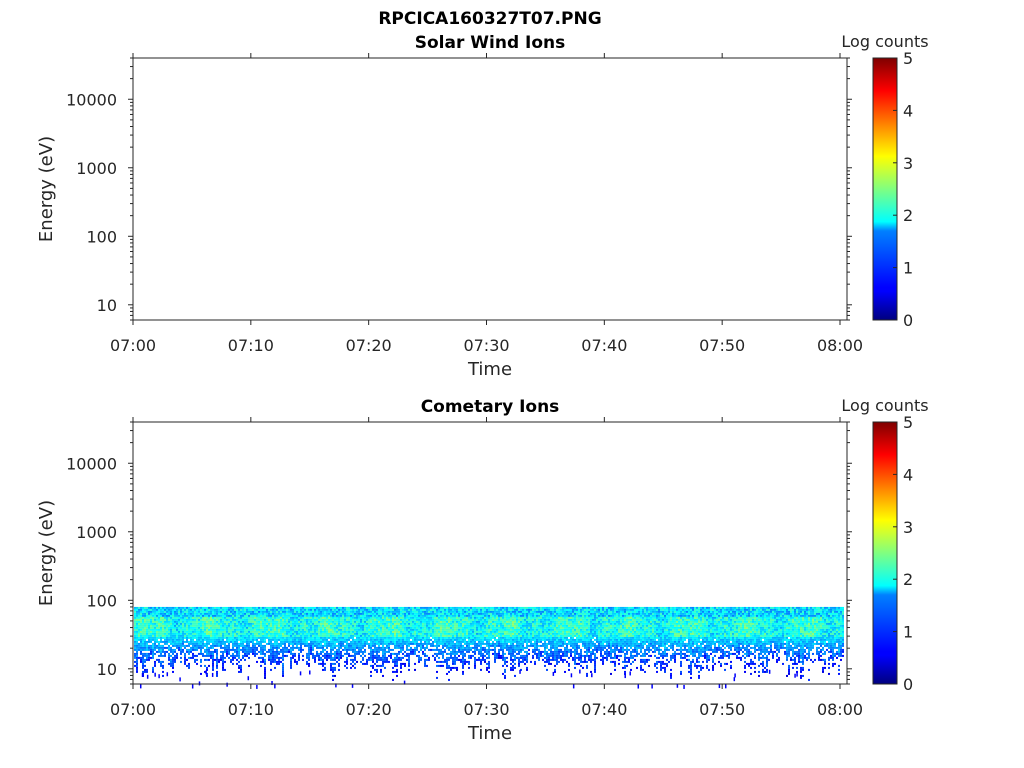  I want to click on x-axis-label: Time, so click(489, 369).